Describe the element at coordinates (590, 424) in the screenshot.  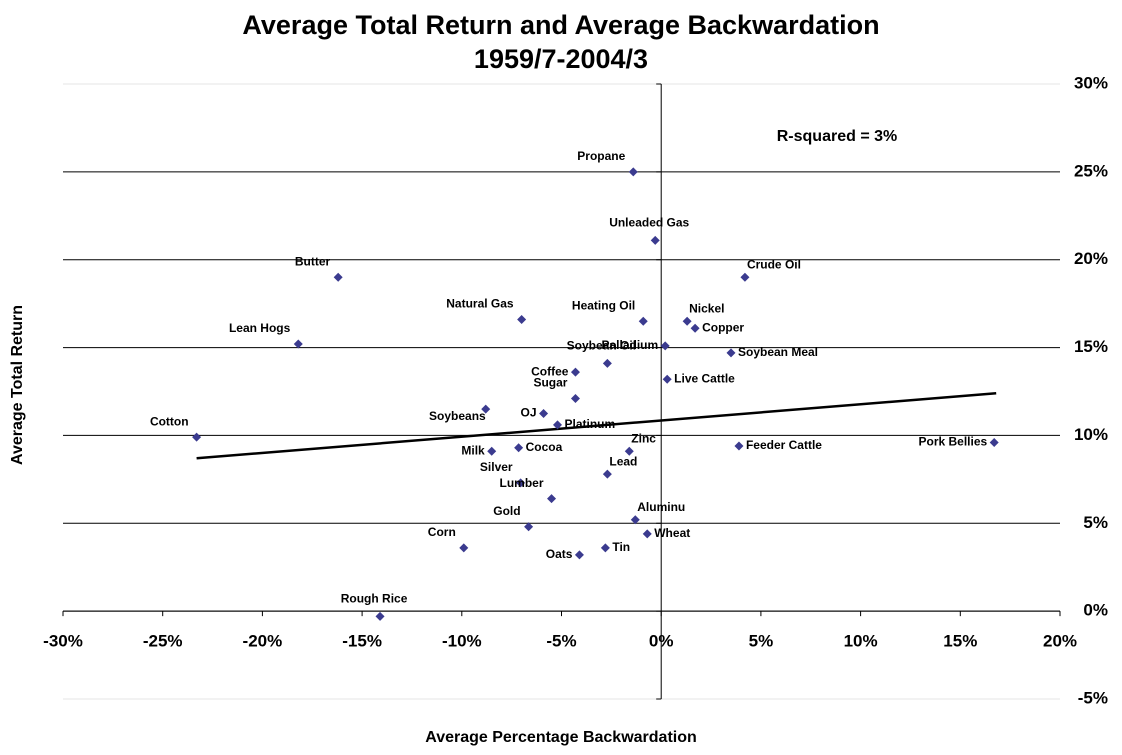
I see `point-label: Platinum` at that location.